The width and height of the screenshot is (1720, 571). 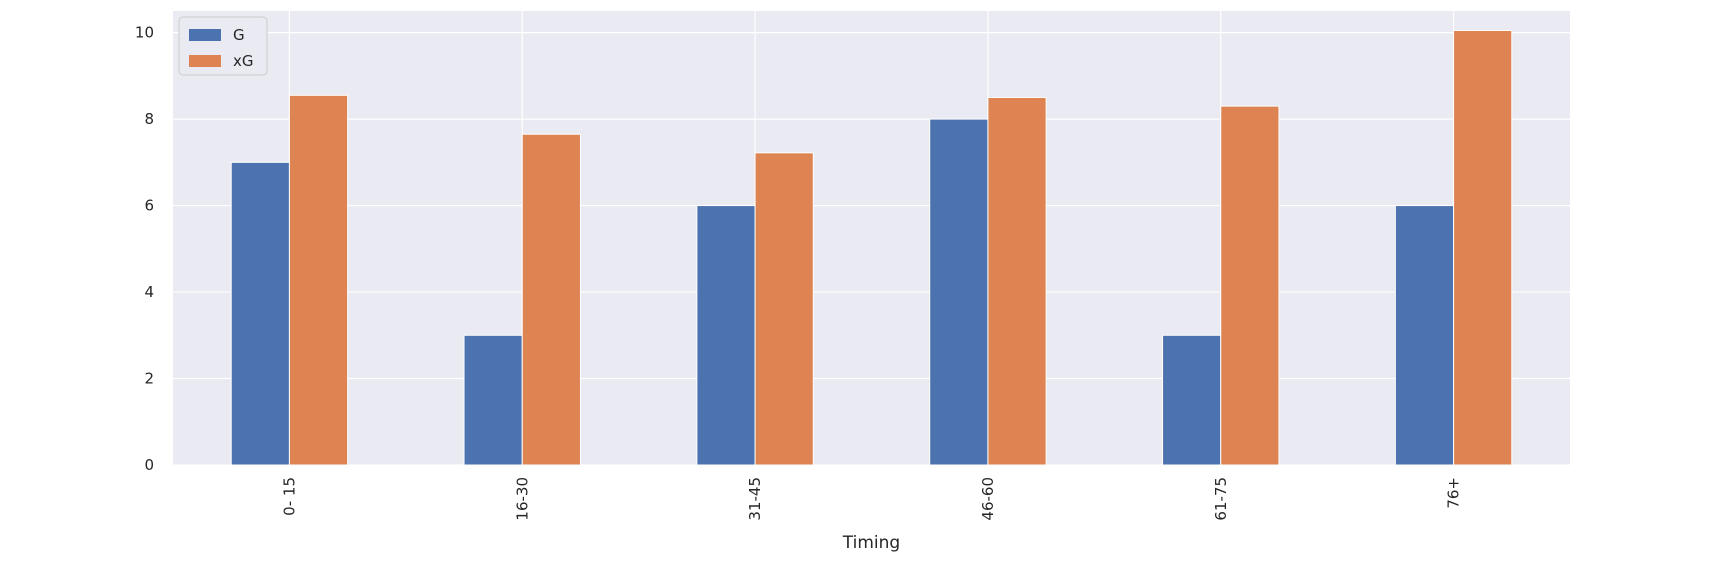 I want to click on y-tick-label: 2, so click(x=149, y=379).